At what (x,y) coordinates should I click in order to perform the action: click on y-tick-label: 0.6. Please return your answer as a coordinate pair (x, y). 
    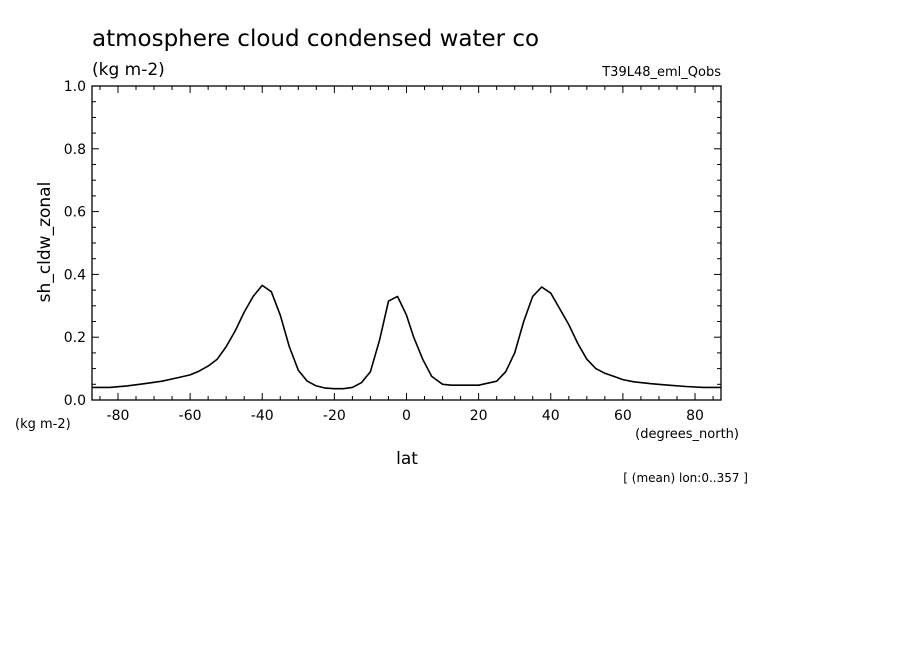
    Looking at the image, I should click on (75, 213).